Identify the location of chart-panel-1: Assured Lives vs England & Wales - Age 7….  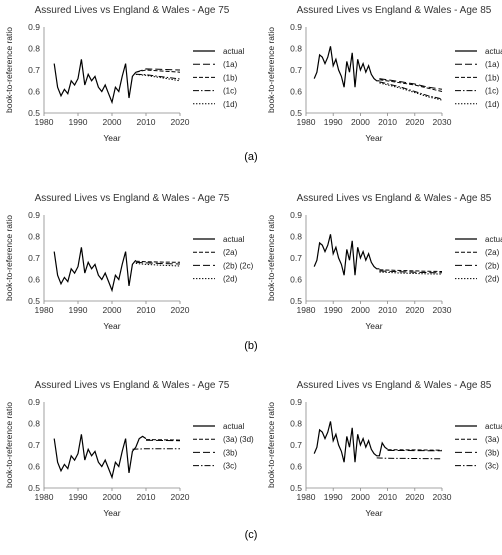
(124, 74).